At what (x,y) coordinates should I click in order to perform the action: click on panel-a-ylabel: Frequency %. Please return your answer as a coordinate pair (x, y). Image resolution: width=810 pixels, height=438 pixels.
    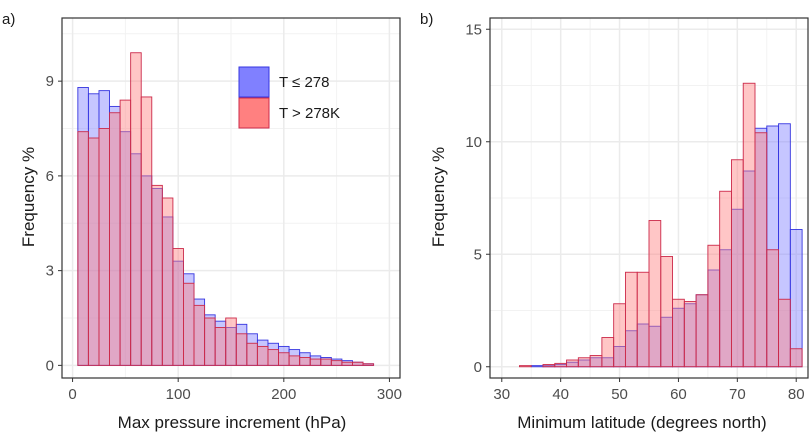
    Looking at the image, I should click on (28, 197).